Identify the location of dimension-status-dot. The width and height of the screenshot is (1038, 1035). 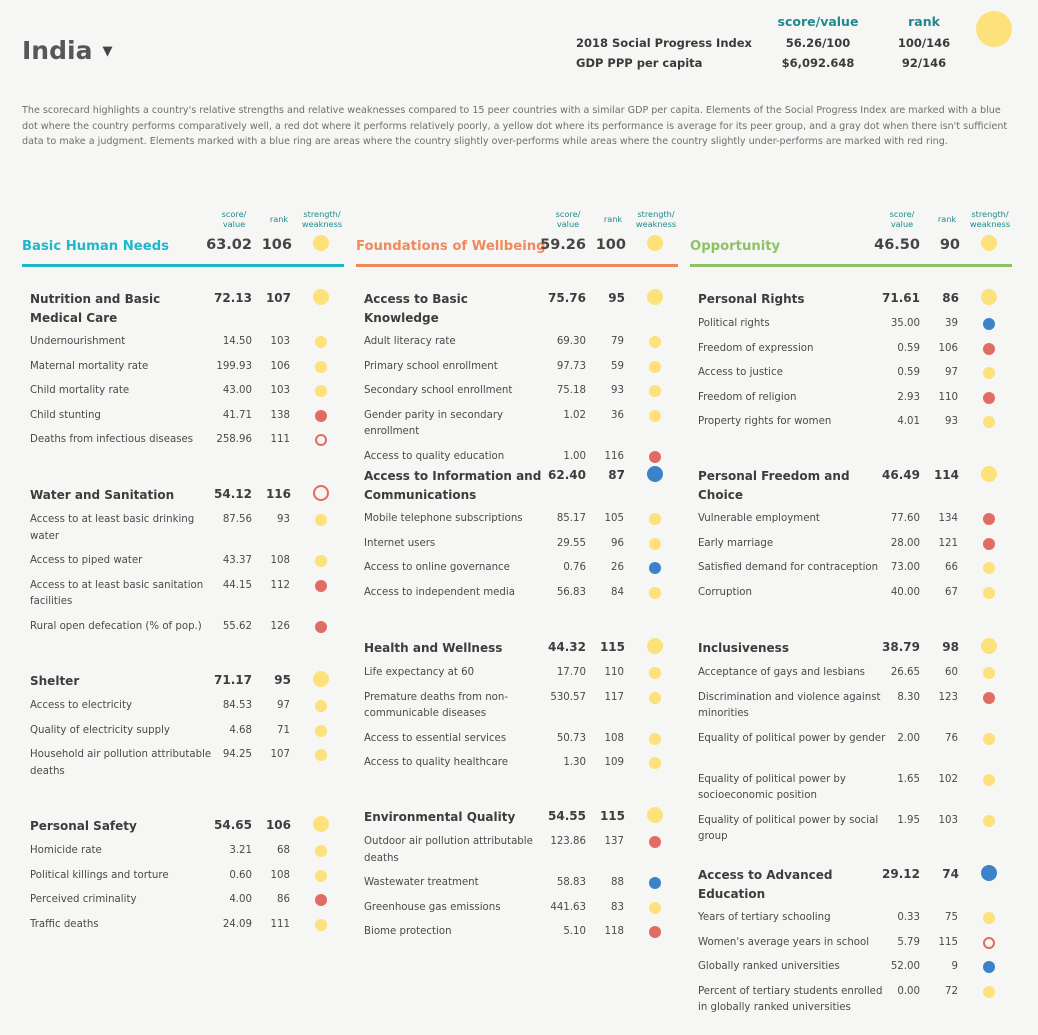
(655, 243).